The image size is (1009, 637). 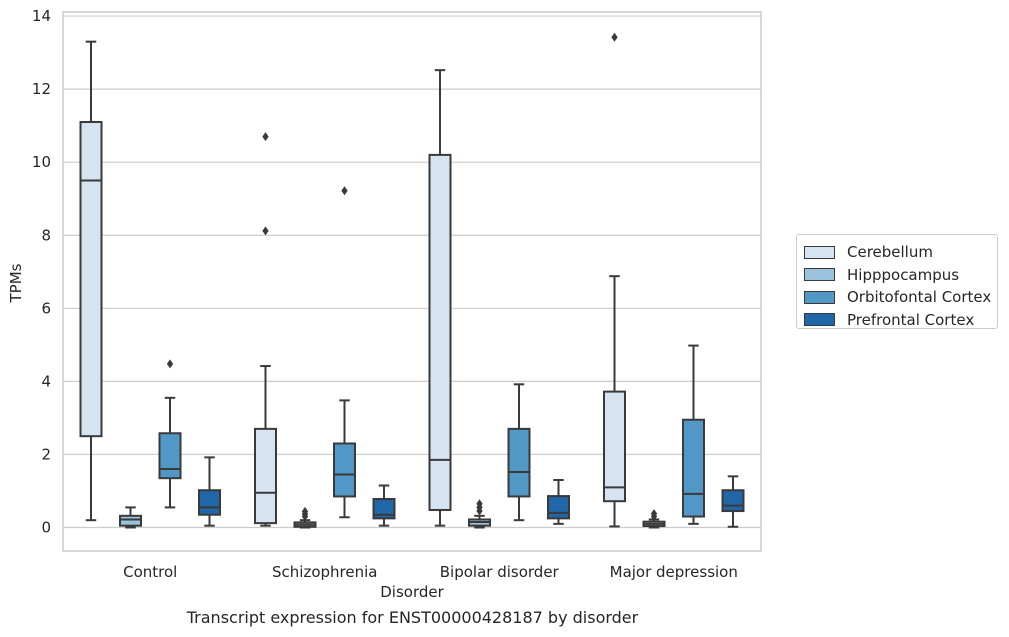 I want to click on legend-item: Orbitofontal Cortex, so click(x=900, y=297).